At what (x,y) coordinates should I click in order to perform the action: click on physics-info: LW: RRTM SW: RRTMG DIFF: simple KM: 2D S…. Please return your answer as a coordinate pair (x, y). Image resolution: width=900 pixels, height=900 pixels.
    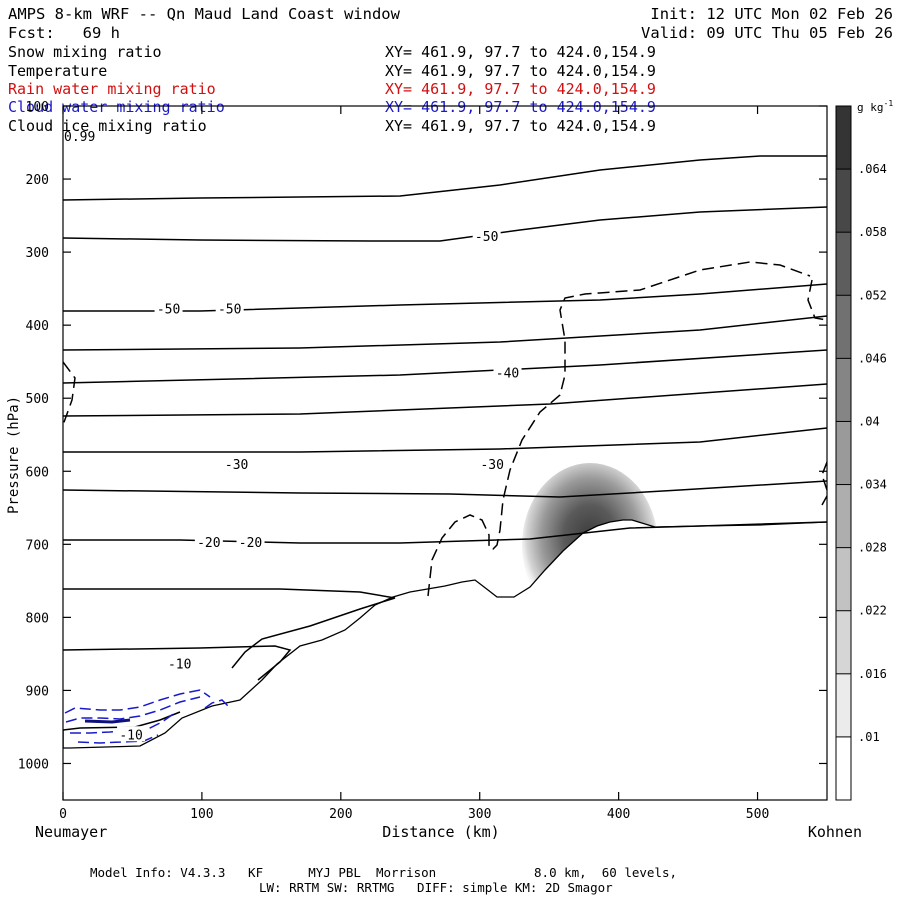
    Looking at the image, I should click on (436, 887).